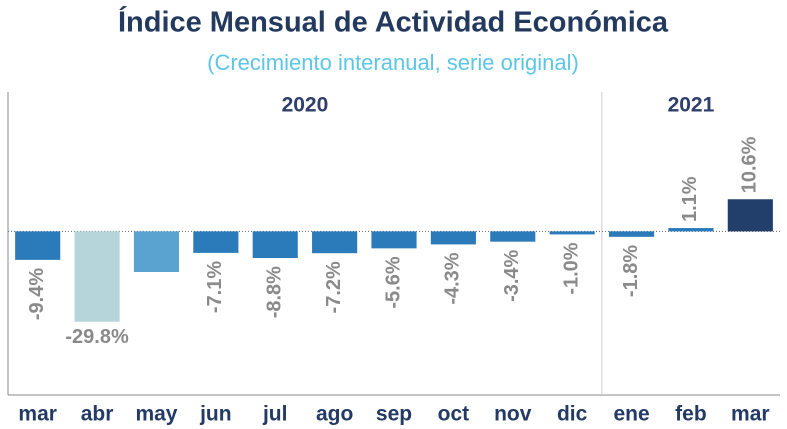 Image resolution: width=787 pixels, height=429 pixels. What do you see at coordinates (275, 292) in the screenshot?
I see `value-label: -8.8%` at bounding box center [275, 292].